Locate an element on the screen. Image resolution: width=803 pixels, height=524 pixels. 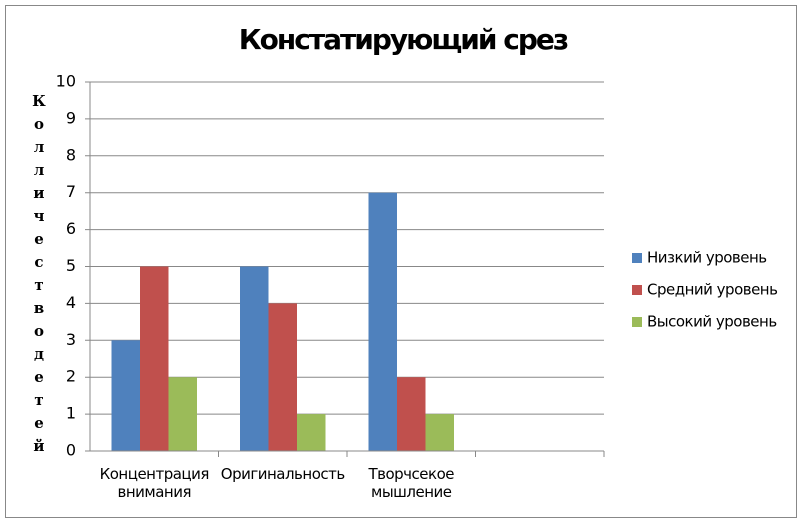
y-tick-label: 1 is located at coordinates (71, 413).